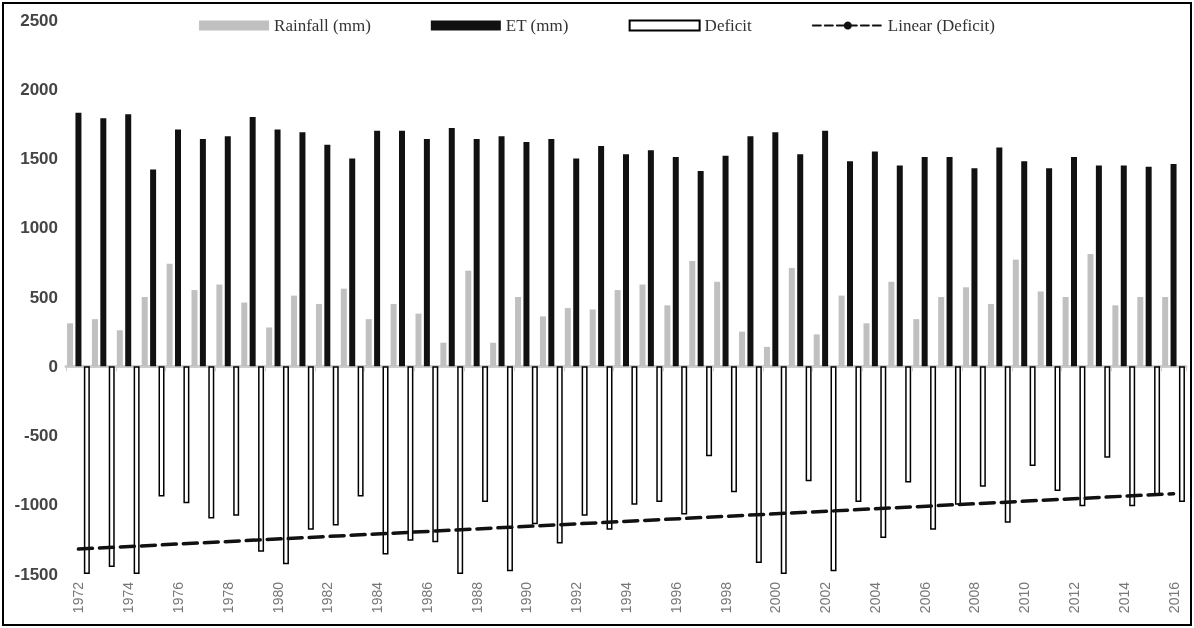  I want to click on x-tick-label: 1994, so click(626, 597).